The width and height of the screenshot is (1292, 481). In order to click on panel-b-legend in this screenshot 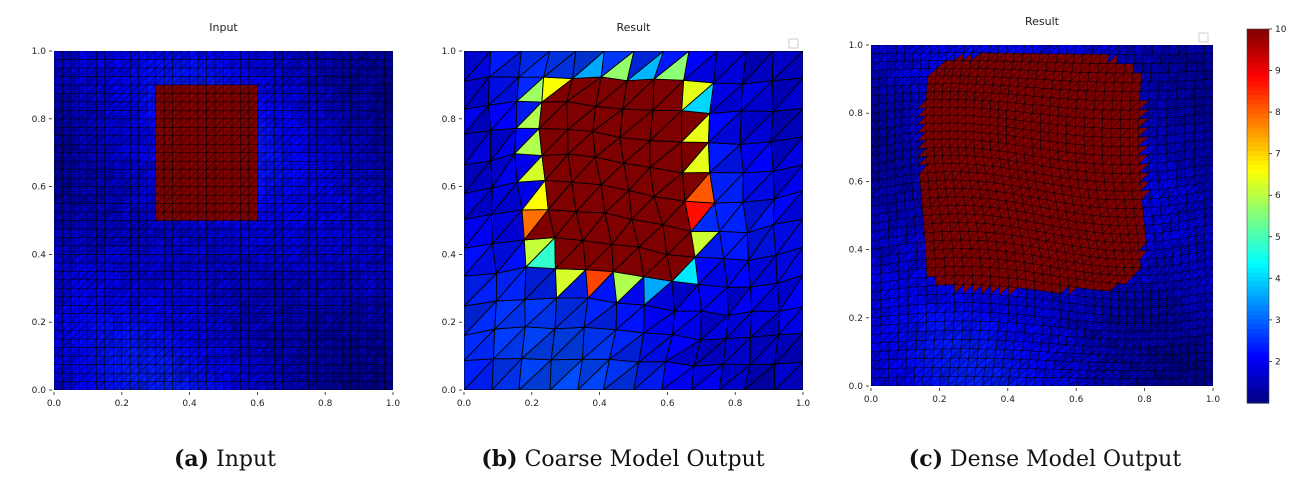, I will do `click(793, 43)`.